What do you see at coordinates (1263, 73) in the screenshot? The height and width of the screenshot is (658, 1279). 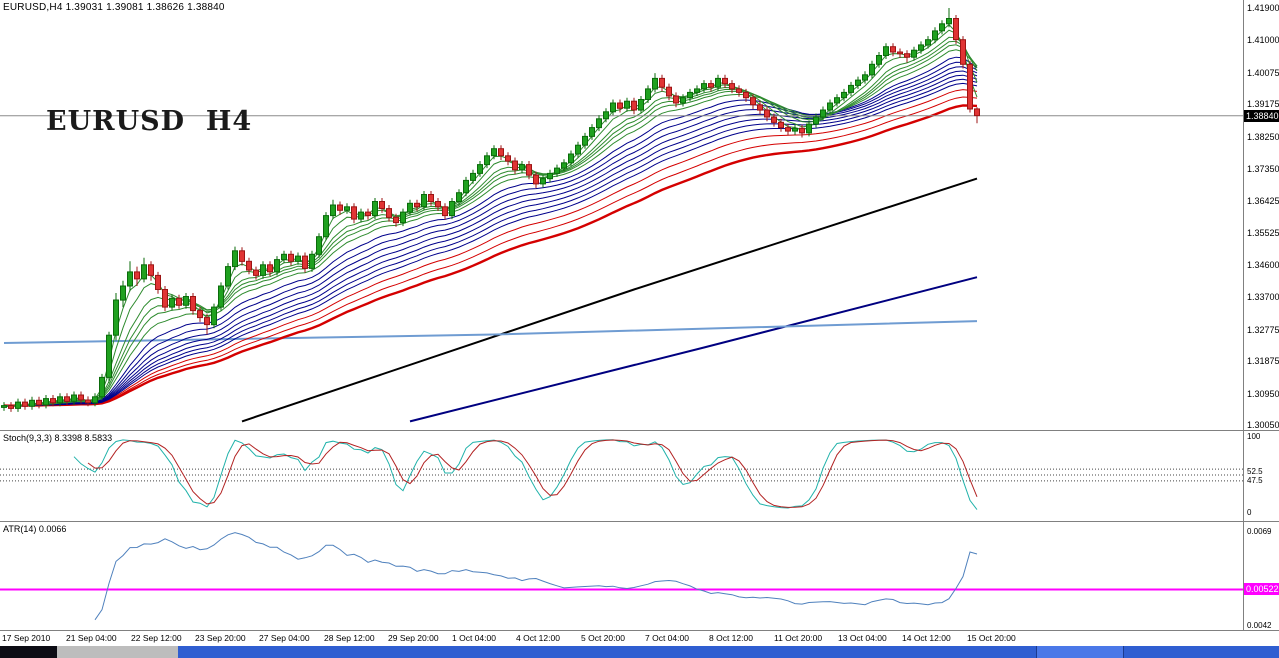 I see `price-axis-label: 1.40075` at bounding box center [1263, 73].